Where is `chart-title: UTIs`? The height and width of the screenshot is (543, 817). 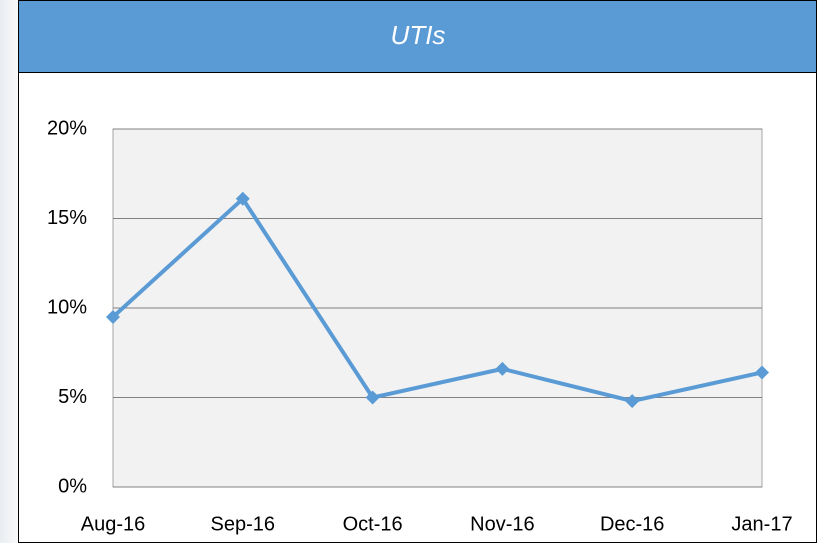
chart-title: UTIs is located at coordinates (418, 35).